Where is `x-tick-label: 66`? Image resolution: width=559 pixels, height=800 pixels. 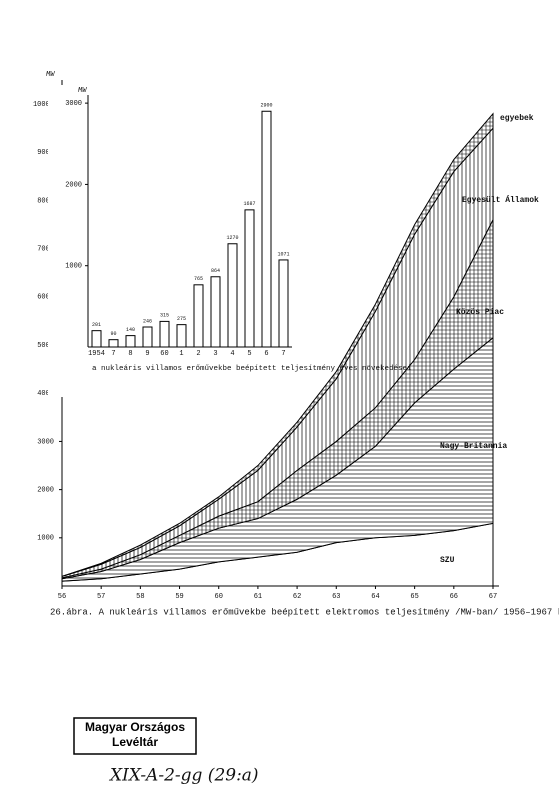
x-tick-label: 66 is located at coordinates (454, 597).